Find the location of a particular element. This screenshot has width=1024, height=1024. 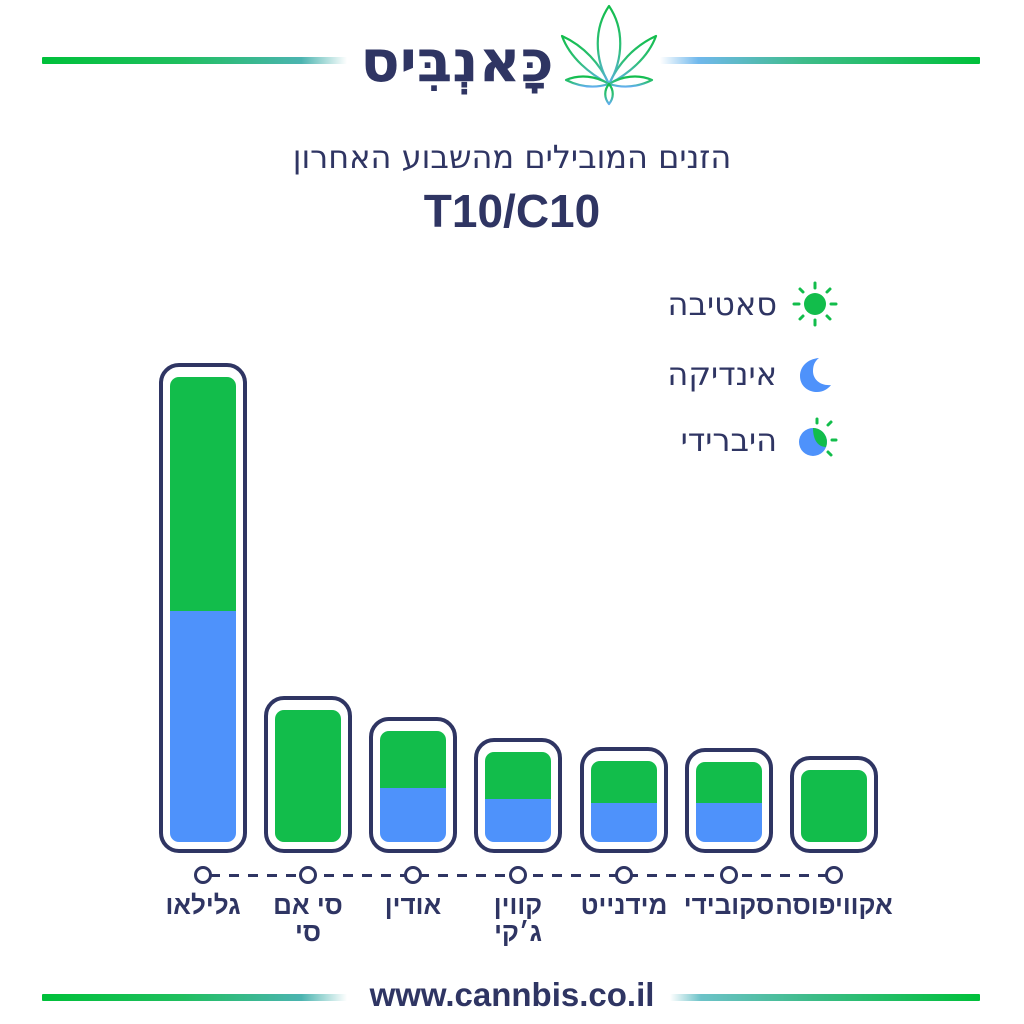

legend-item-hybrid: היברידי is located at coordinates (759, 439).